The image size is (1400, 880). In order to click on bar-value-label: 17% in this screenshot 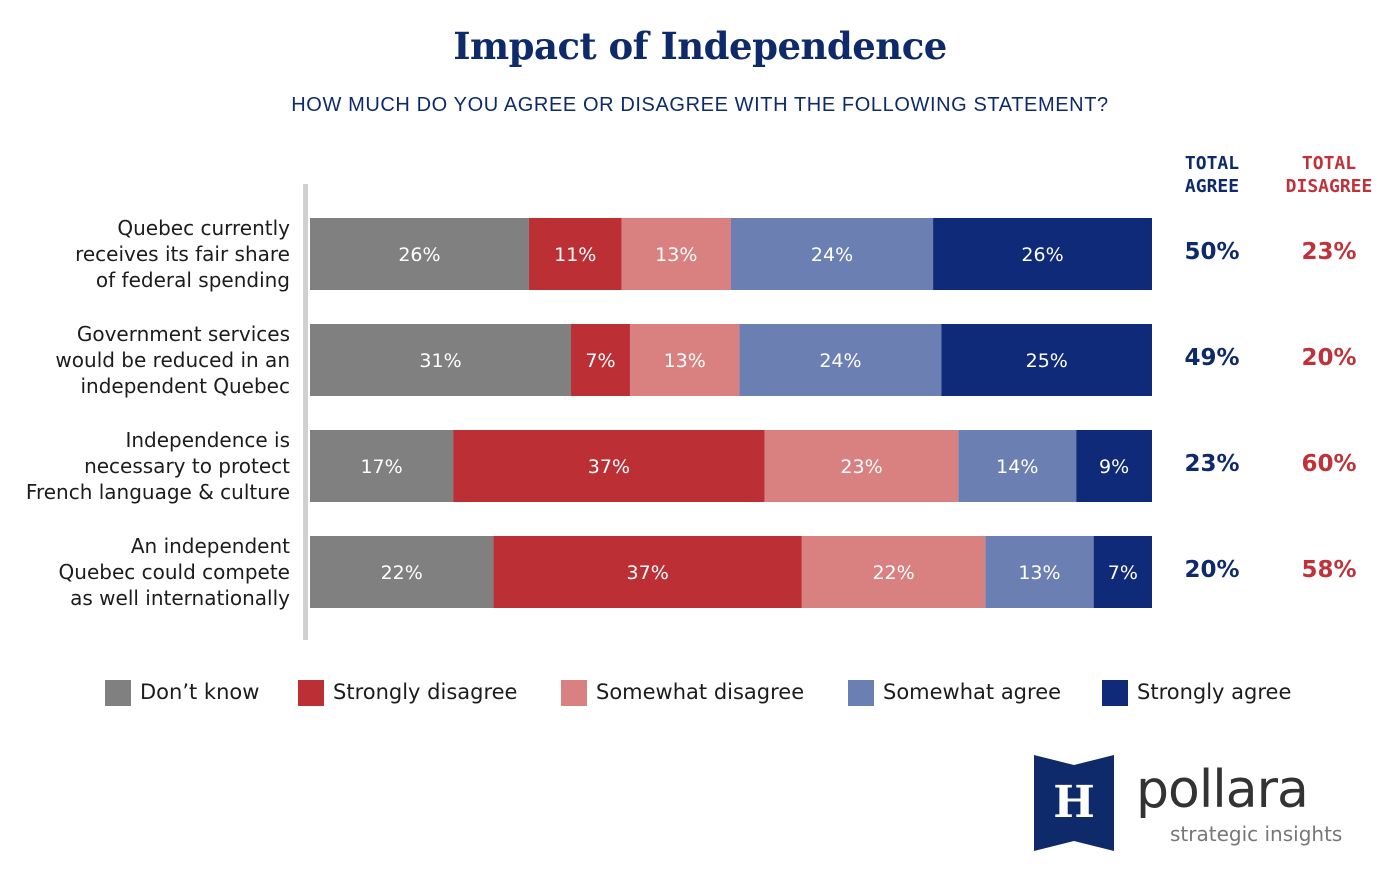, I will do `click(381, 467)`.